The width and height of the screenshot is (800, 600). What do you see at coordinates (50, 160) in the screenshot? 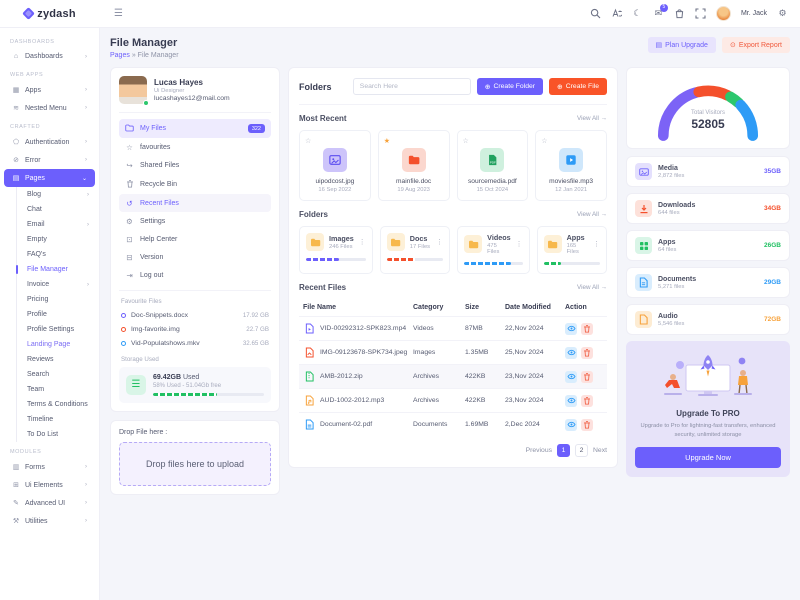
I see `sidebar-item-error: ⊘ Error ›` at bounding box center [50, 160].